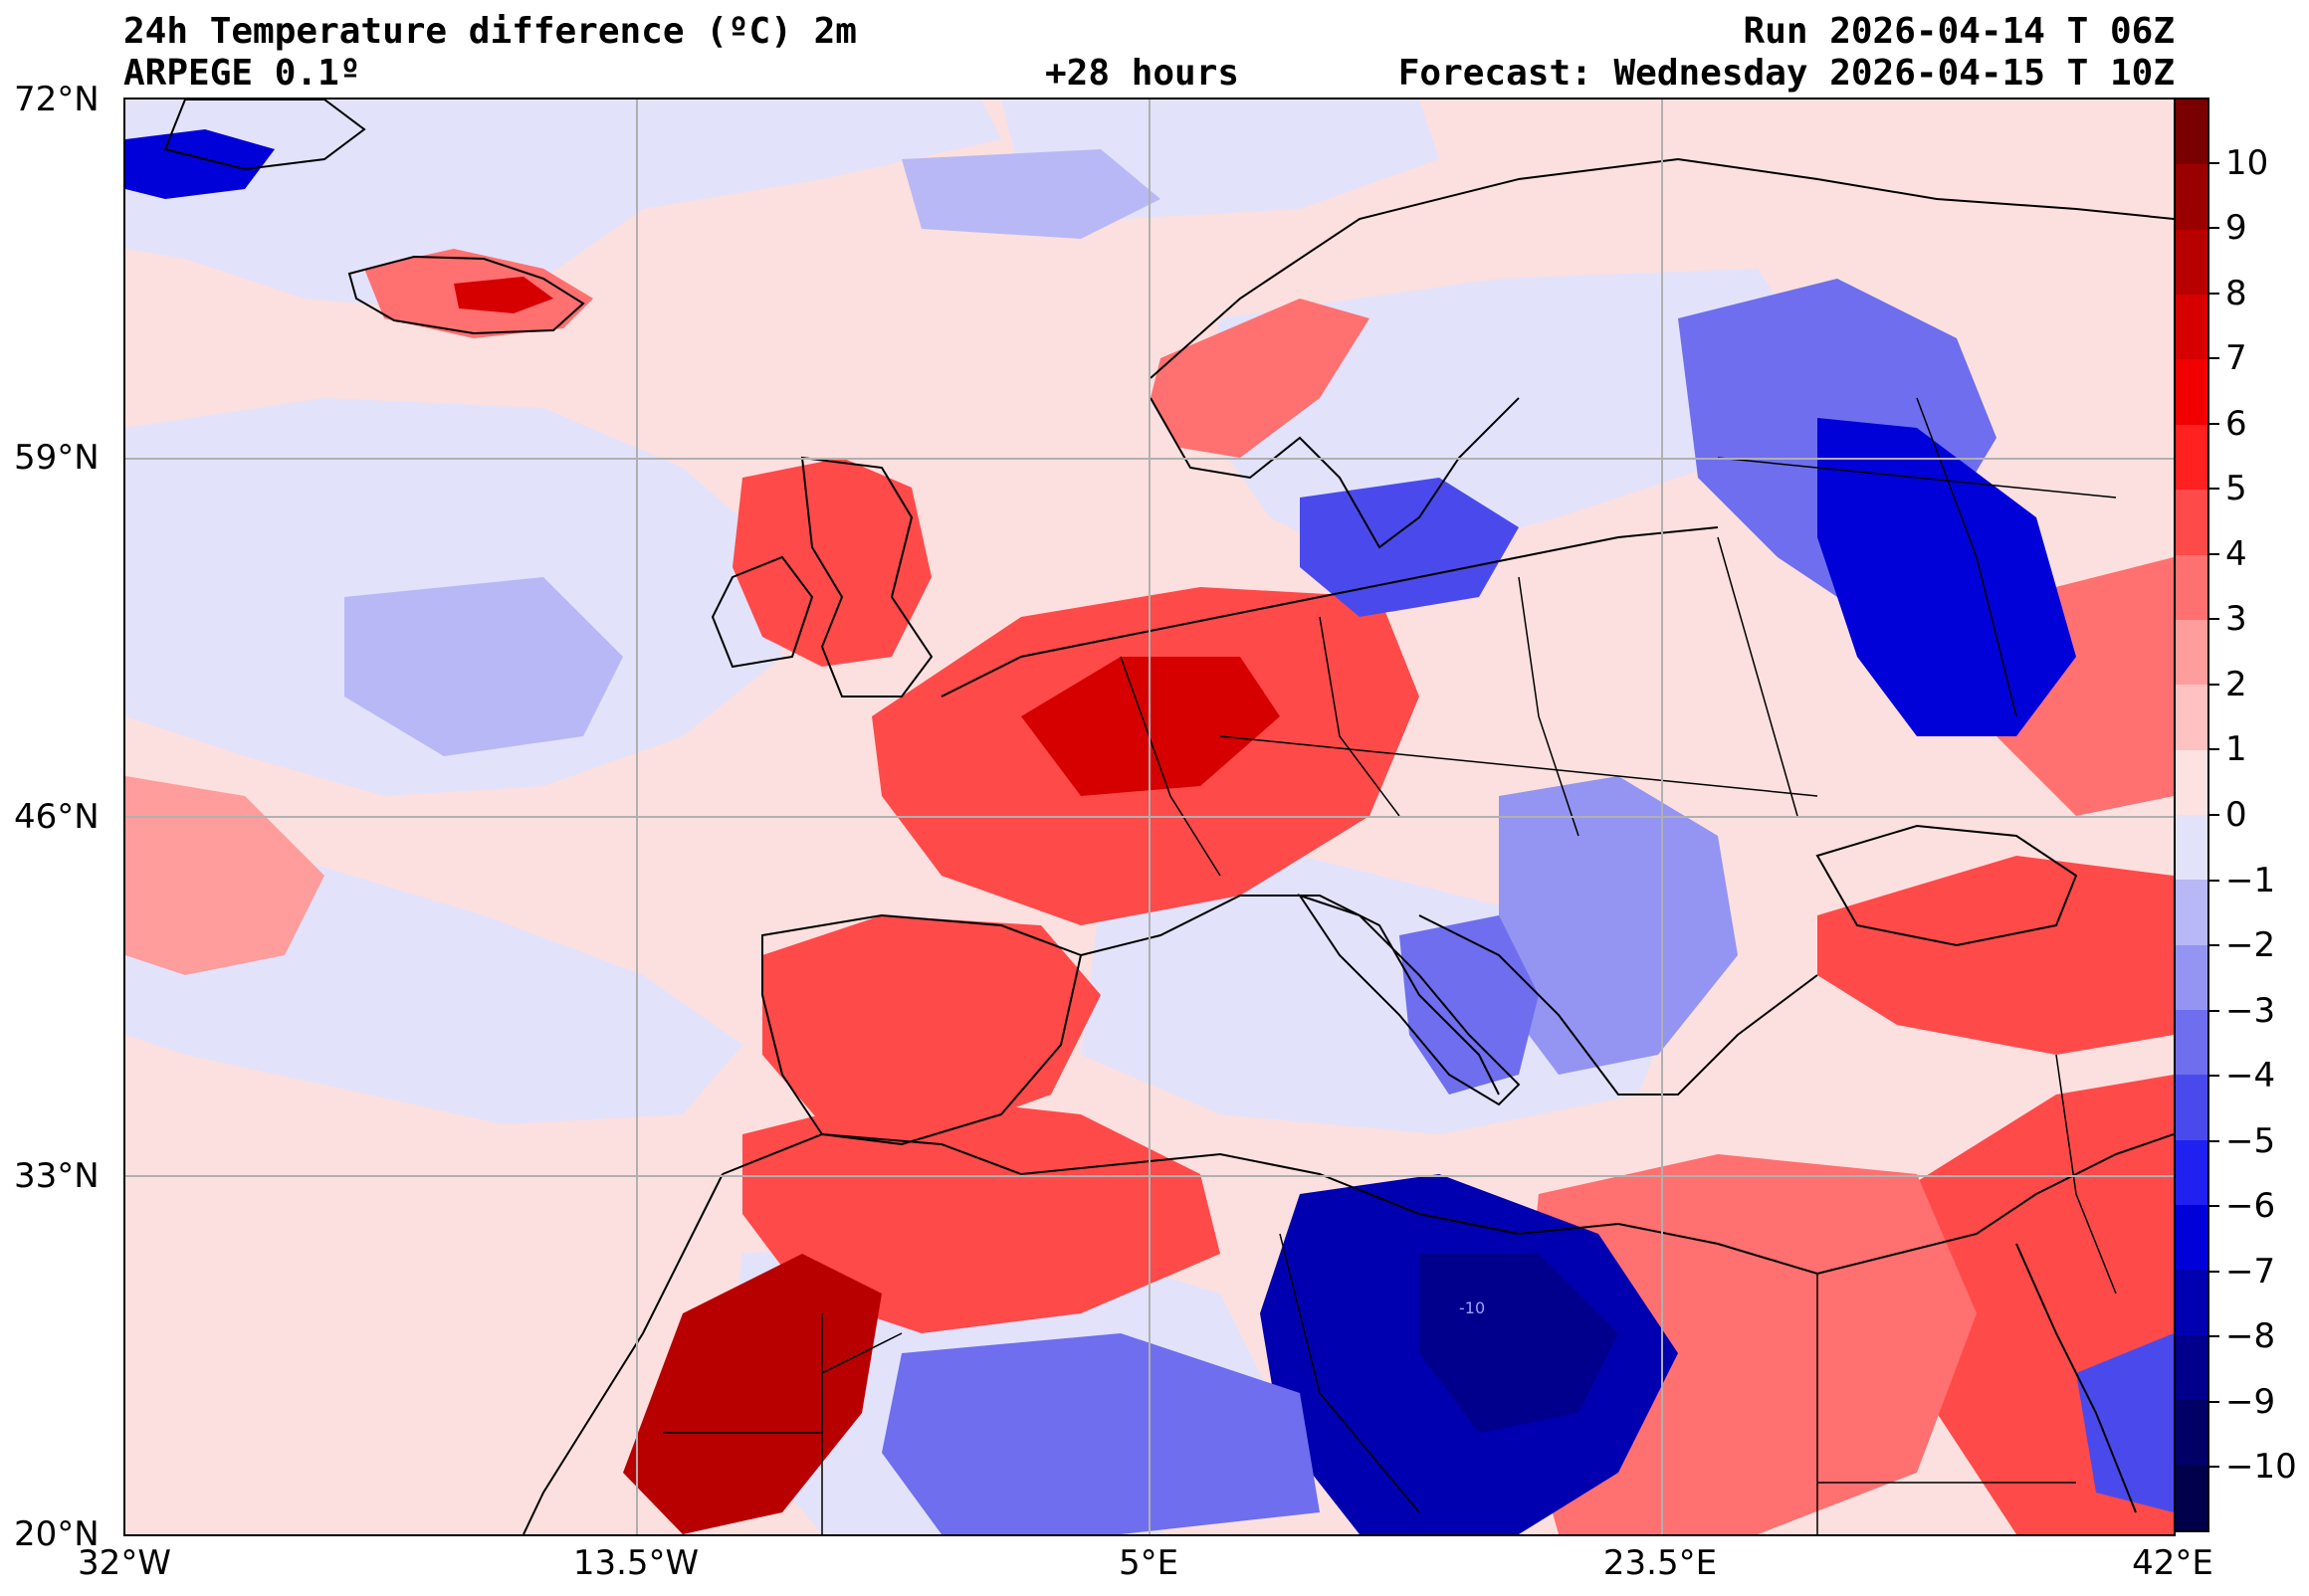 This screenshot has height=1596, width=2309. Describe the element at coordinates (2250, 1077) in the screenshot. I see `colorbar-tick-label: −4` at that location.